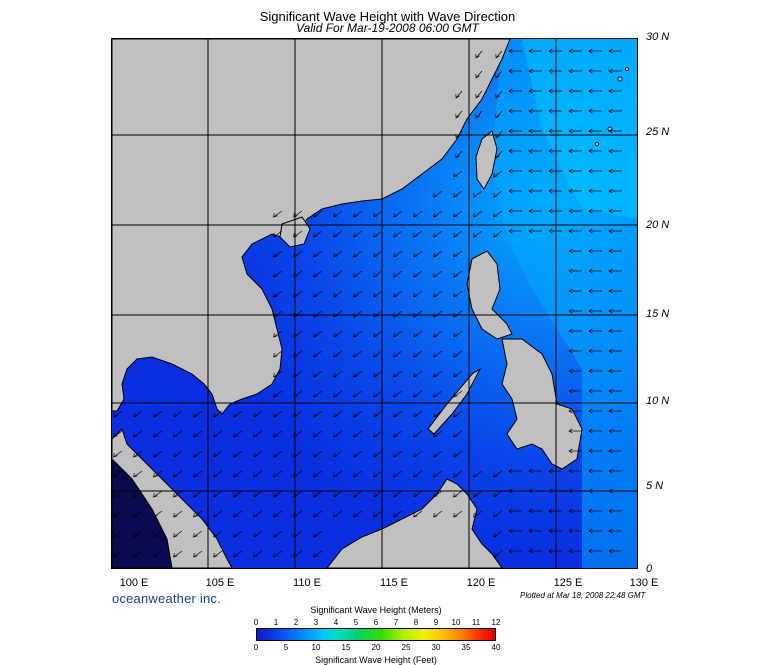 This screenshot has height=665, width=775. I want to click on sumatra, so click(142, 513).